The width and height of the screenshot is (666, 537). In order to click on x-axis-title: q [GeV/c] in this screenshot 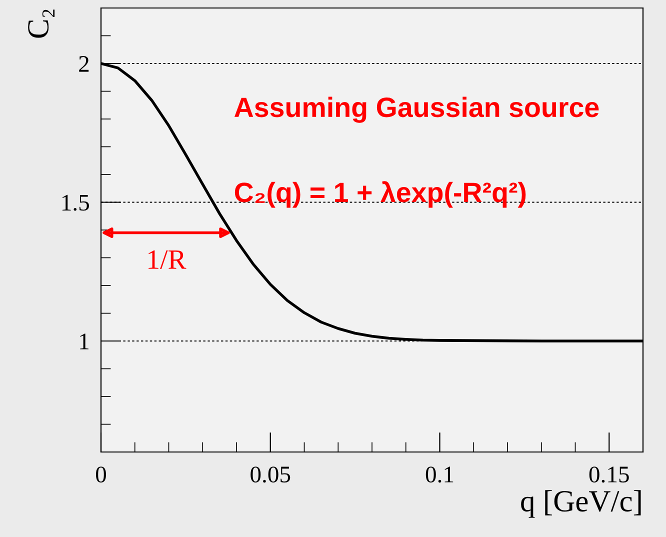, I will do `click(581, 504)`.